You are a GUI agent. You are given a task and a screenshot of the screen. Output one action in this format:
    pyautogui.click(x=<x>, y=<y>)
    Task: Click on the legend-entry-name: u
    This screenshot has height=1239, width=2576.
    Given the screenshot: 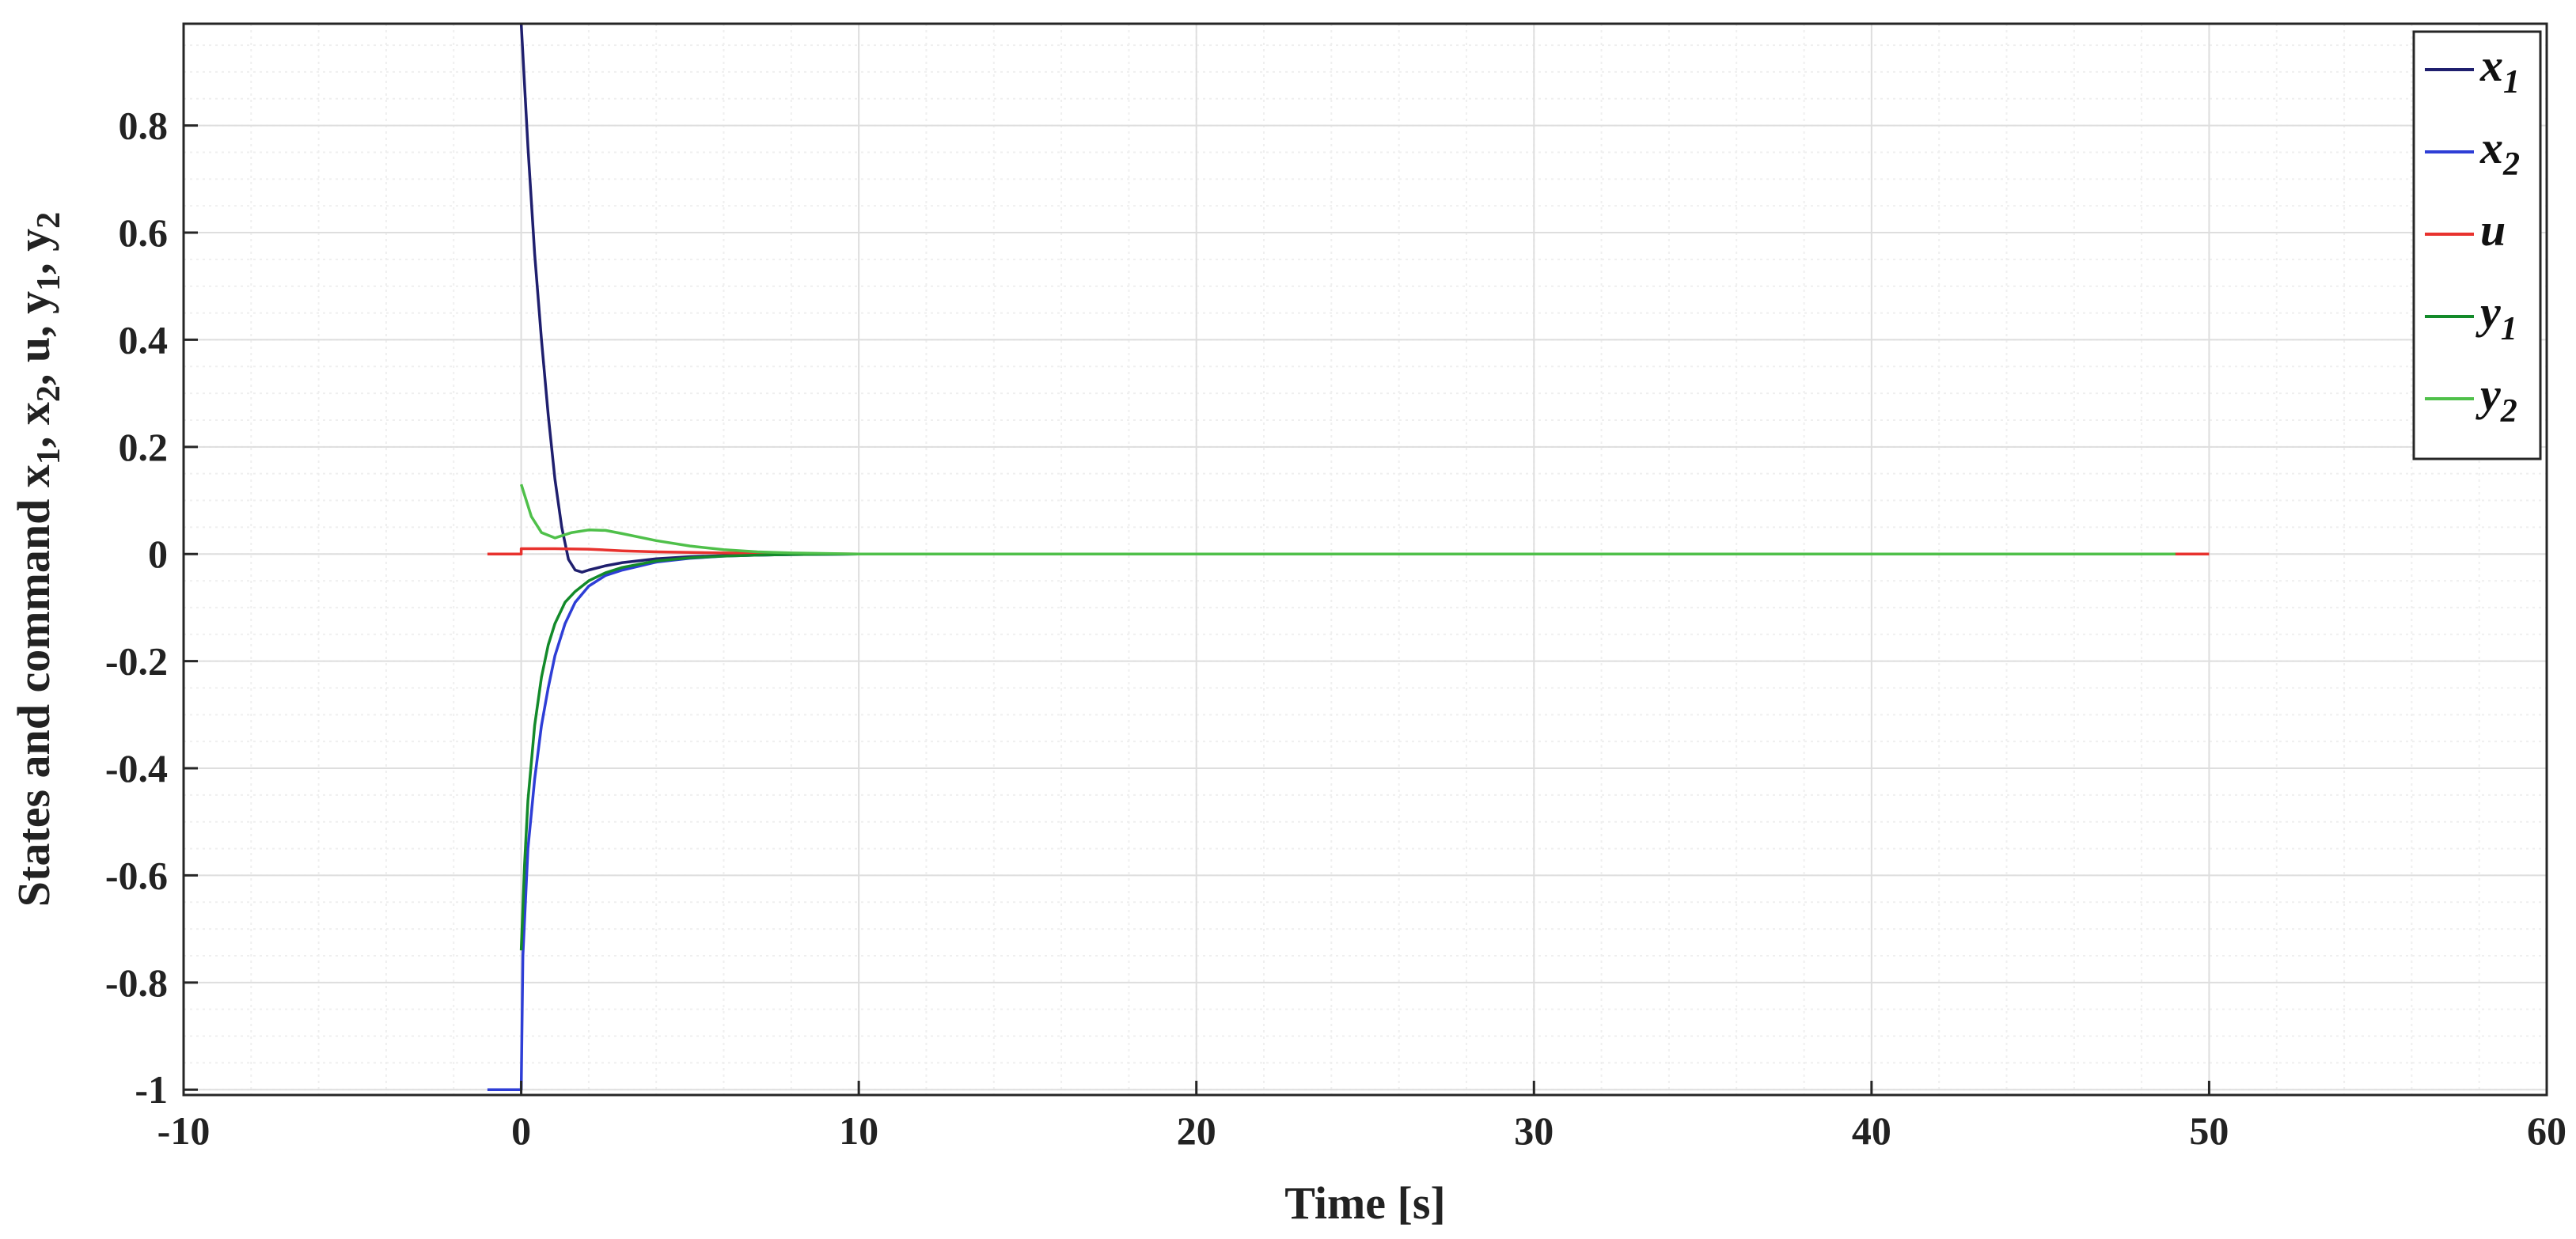 What is the action you would take?
    pyautogui.click(x=2493, y=230)
    